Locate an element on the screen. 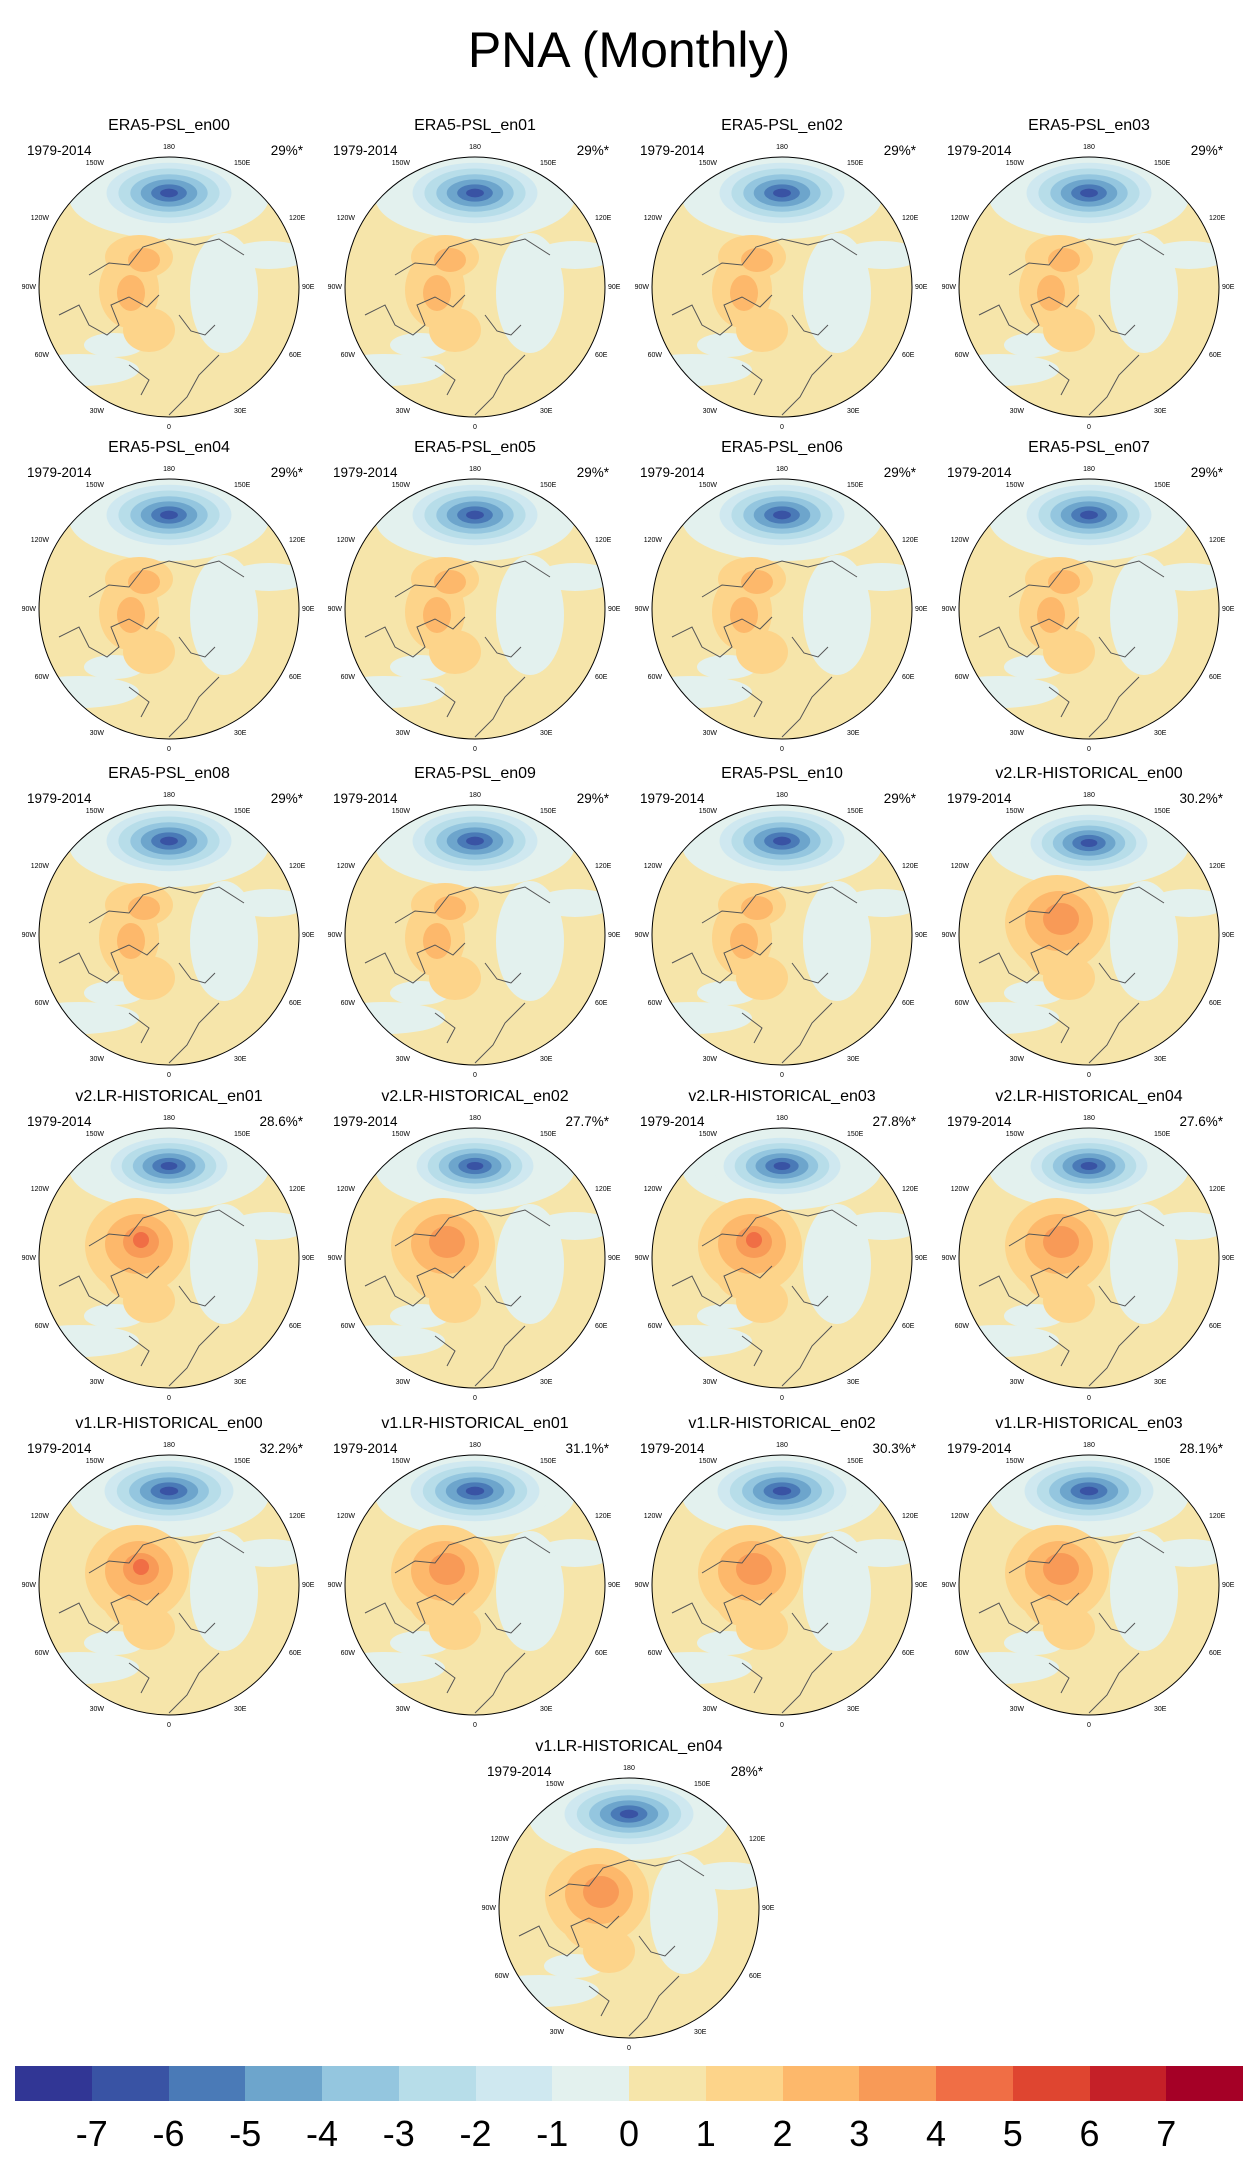  colorbar-tick-label: 5 is located at coordinates (1012, 2133).